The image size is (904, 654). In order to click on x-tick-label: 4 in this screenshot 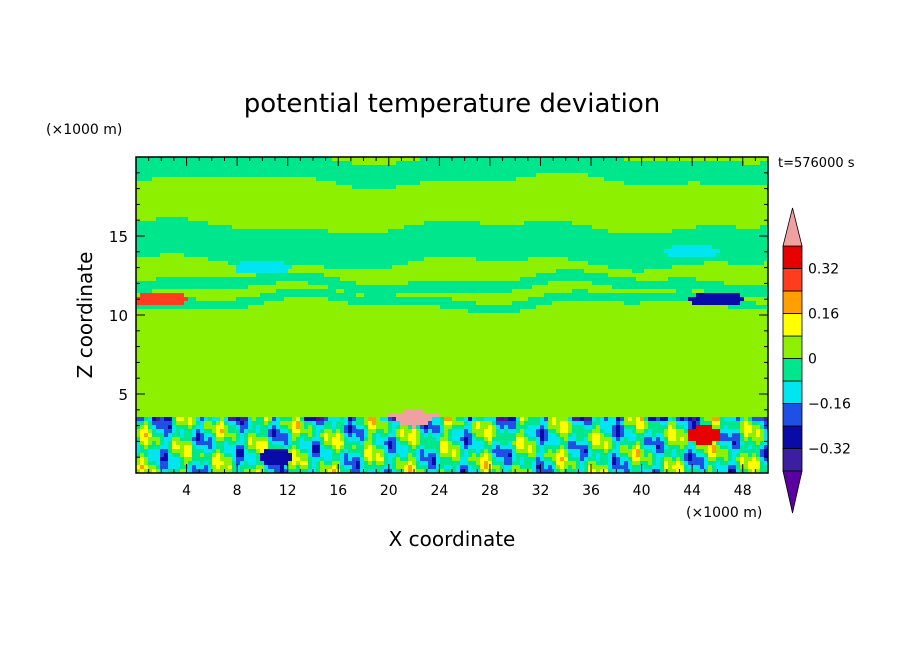, I will do `click(186, 491)`.